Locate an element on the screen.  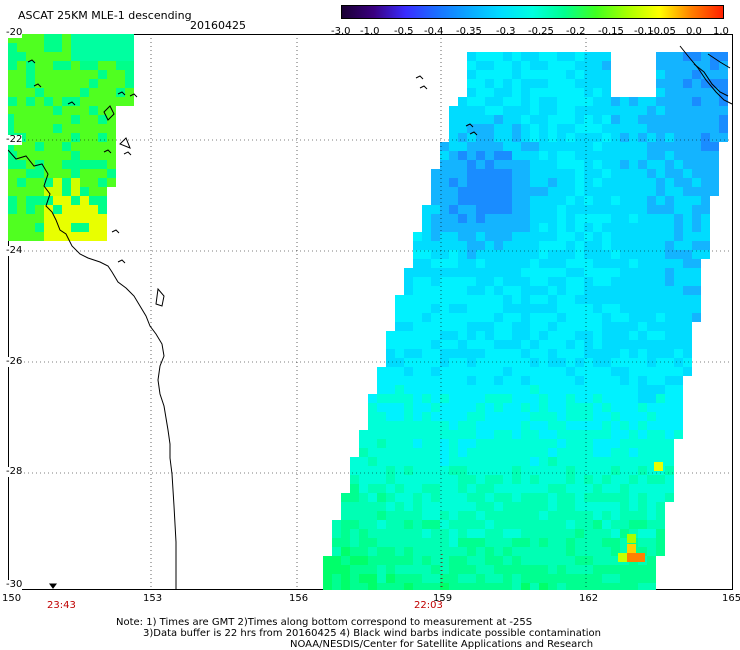
lon-label: 150 is located at coordinates (12, 598).